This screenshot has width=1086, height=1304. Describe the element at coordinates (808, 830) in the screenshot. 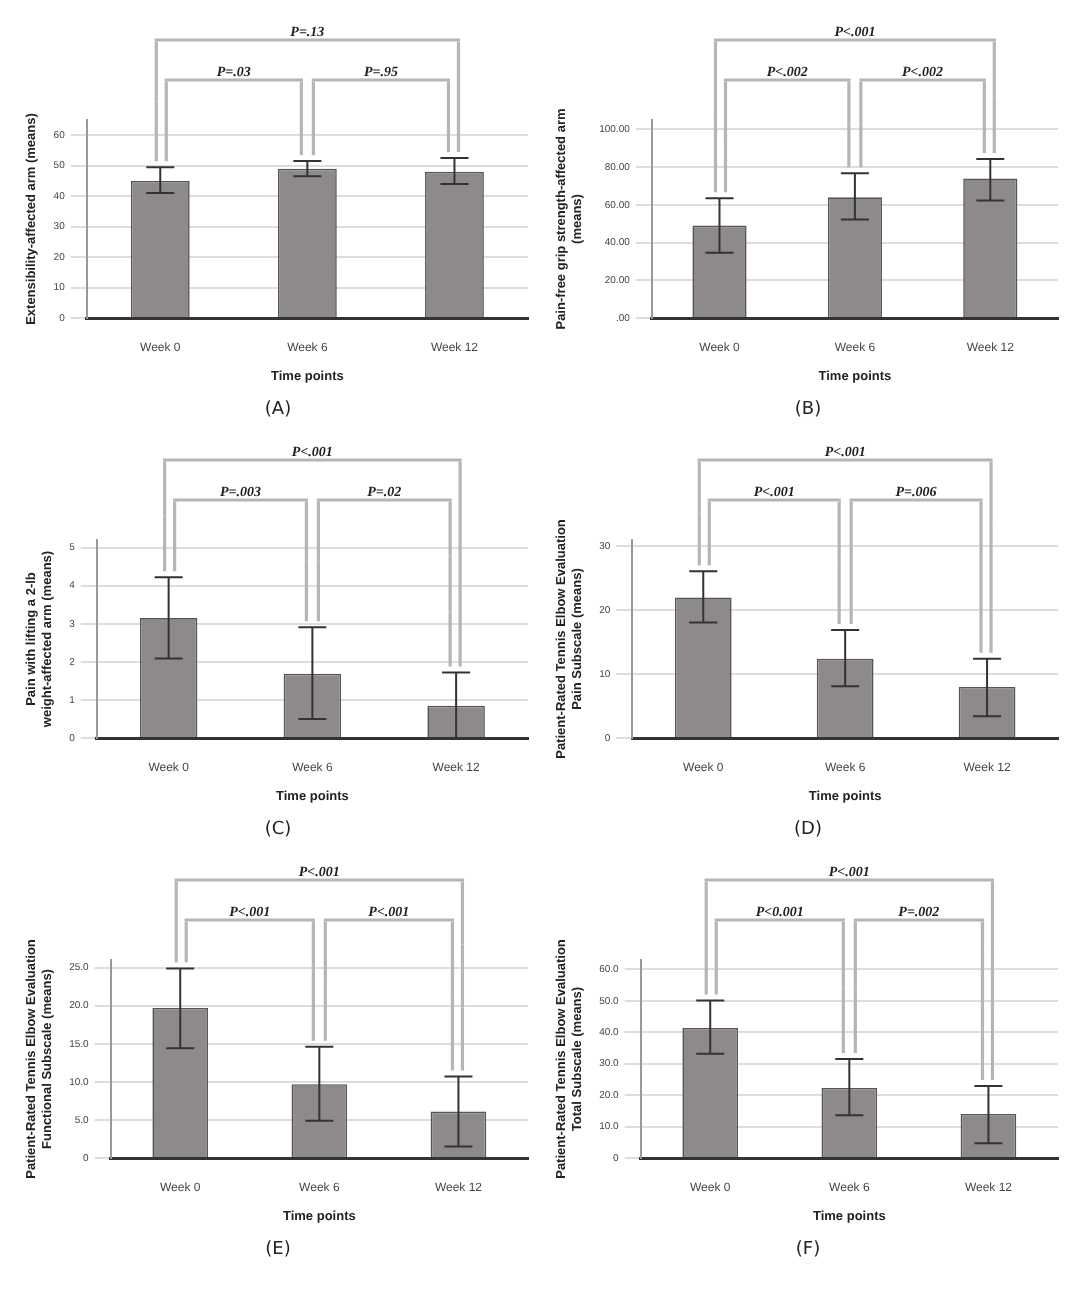

I see `text: (D)` at that location.